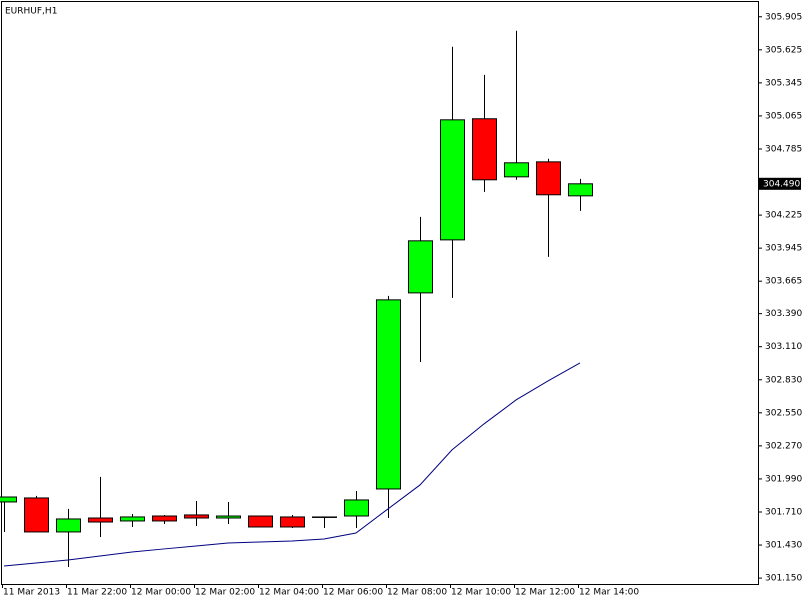  What do you see at coordinates (225, 593) in the screenshot?
I see `x-tick-label: 12 Mar 02:00` at bounding box center [225, 593].